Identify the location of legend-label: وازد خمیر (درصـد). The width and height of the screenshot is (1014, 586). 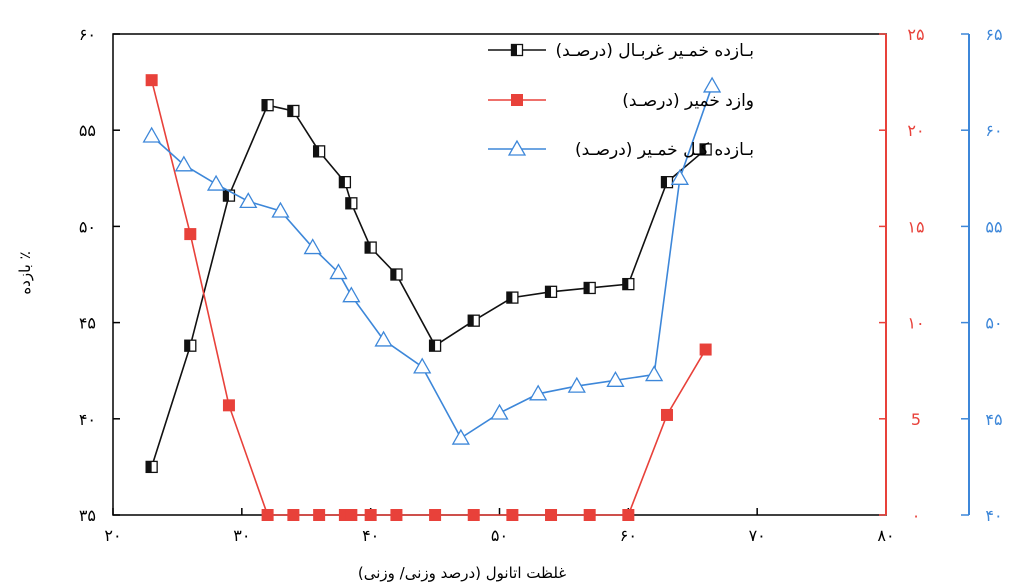
(688, 101).